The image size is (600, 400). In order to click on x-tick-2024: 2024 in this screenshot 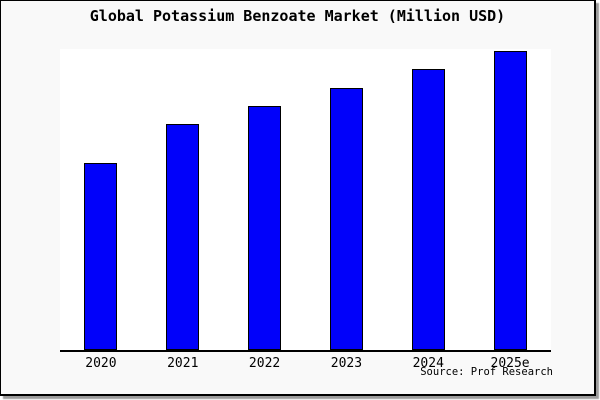, I will do `click(428, 363)`.